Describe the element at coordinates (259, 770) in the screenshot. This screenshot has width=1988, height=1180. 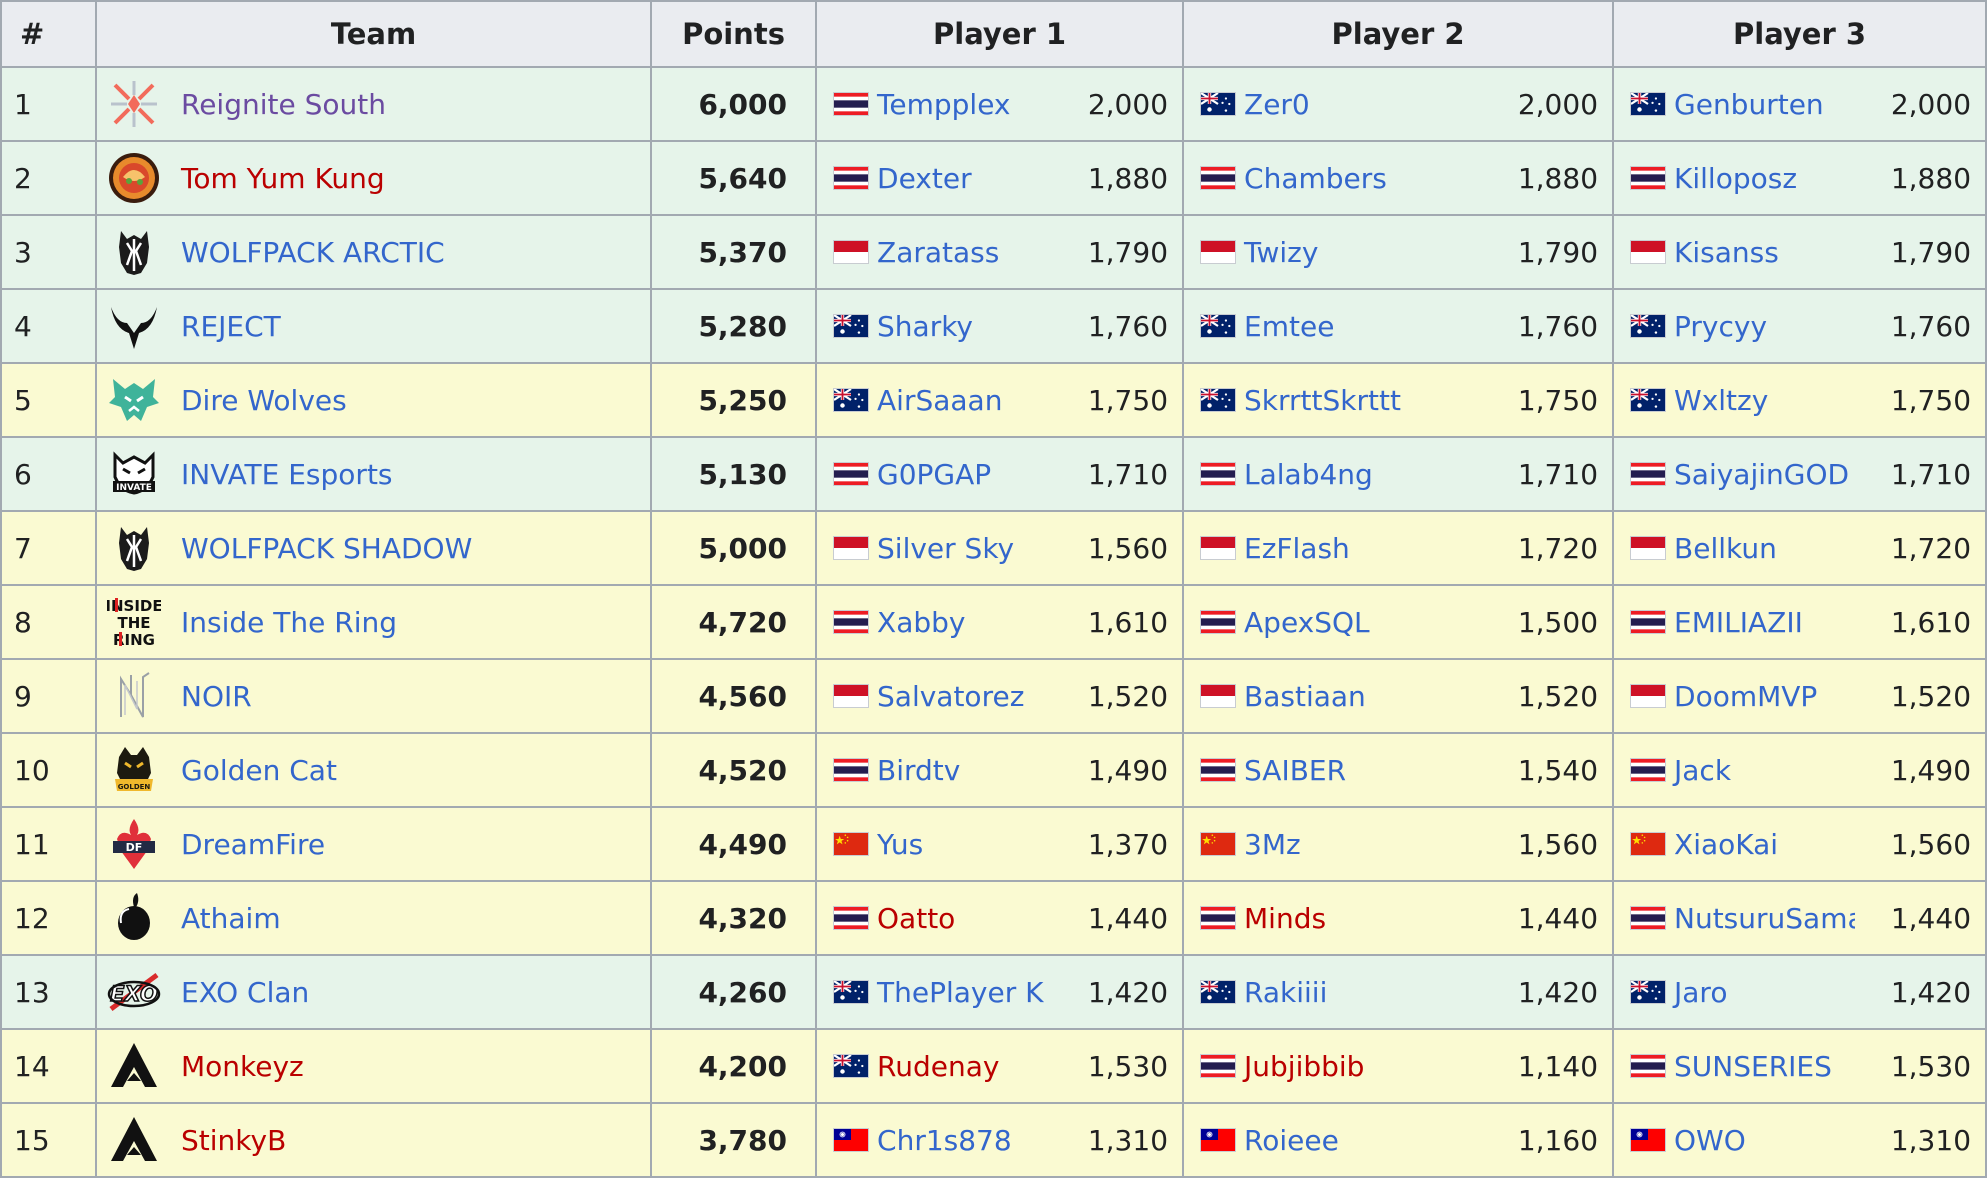
I see `team-link: Golden Cat` at that location.